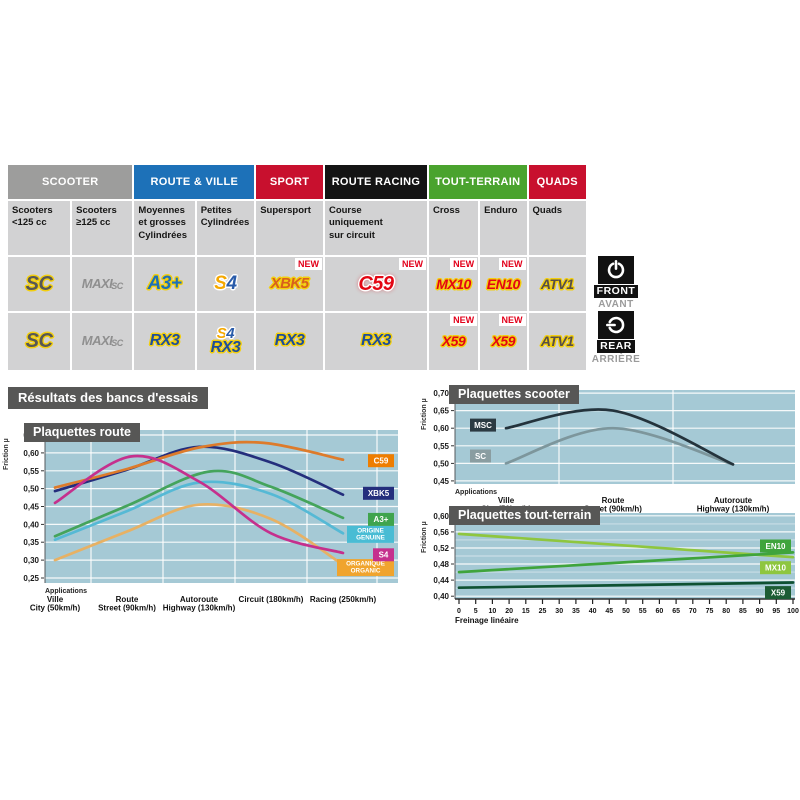  What do you see at coordinates (726, 611) in the screenshot?
I see `svg-text: 80` at bounding box center [726, 611].